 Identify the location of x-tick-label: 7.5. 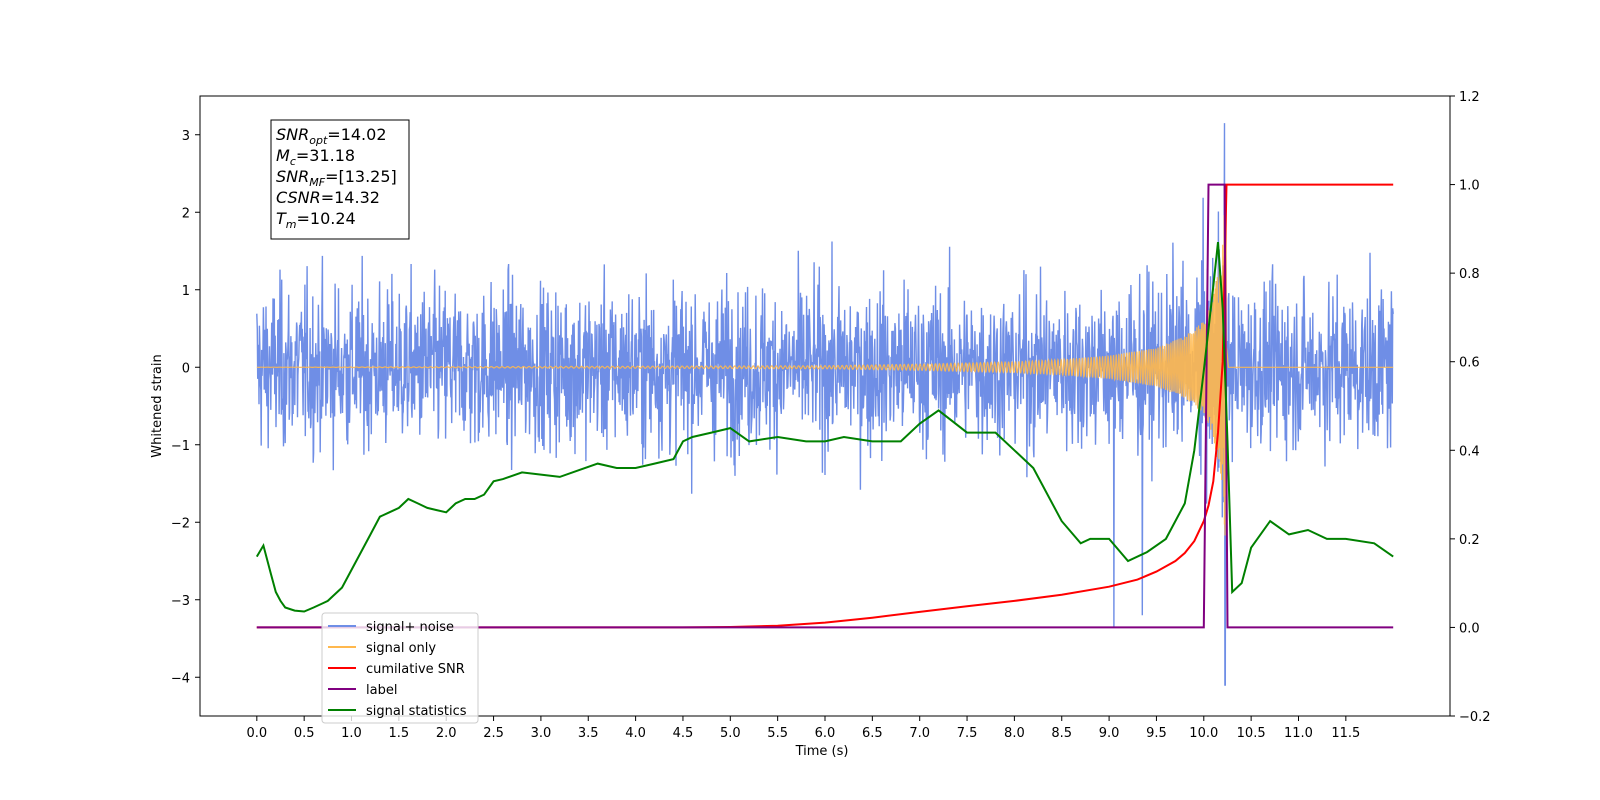
(967, 733).